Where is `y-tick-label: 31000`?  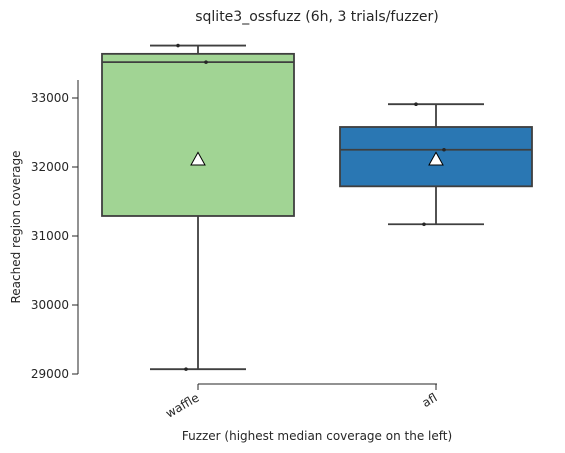 y-tick-label: 31000 is located at coordinates (50, 236).